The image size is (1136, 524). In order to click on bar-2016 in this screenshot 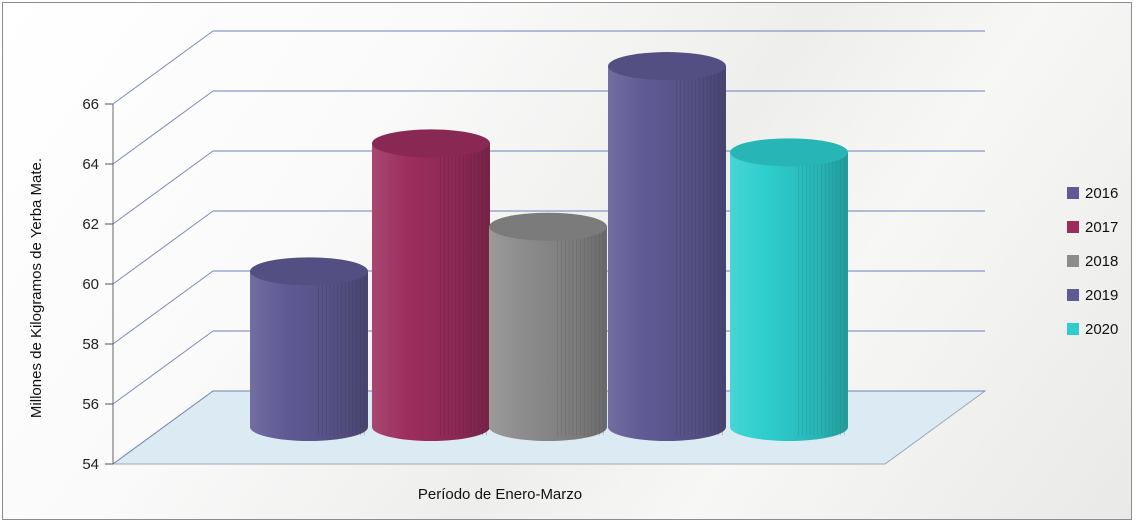, I will do `click(309, 349)`.